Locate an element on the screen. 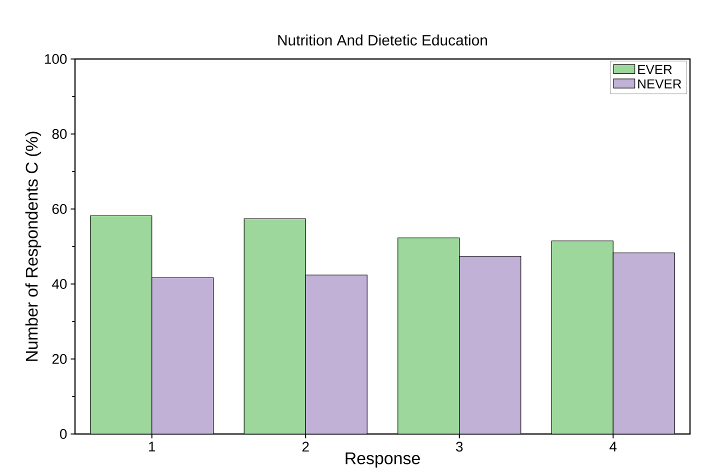 This screenshot has width=708, height=472. x-tick-label: 3 is located at coordinates (459, 447).